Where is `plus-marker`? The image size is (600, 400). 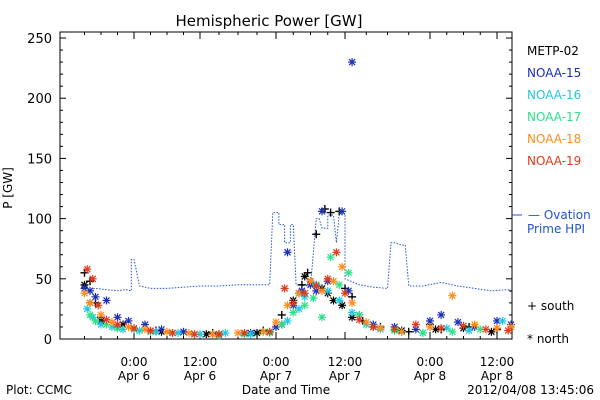 plus-marker is located at coordinates (316, 234).